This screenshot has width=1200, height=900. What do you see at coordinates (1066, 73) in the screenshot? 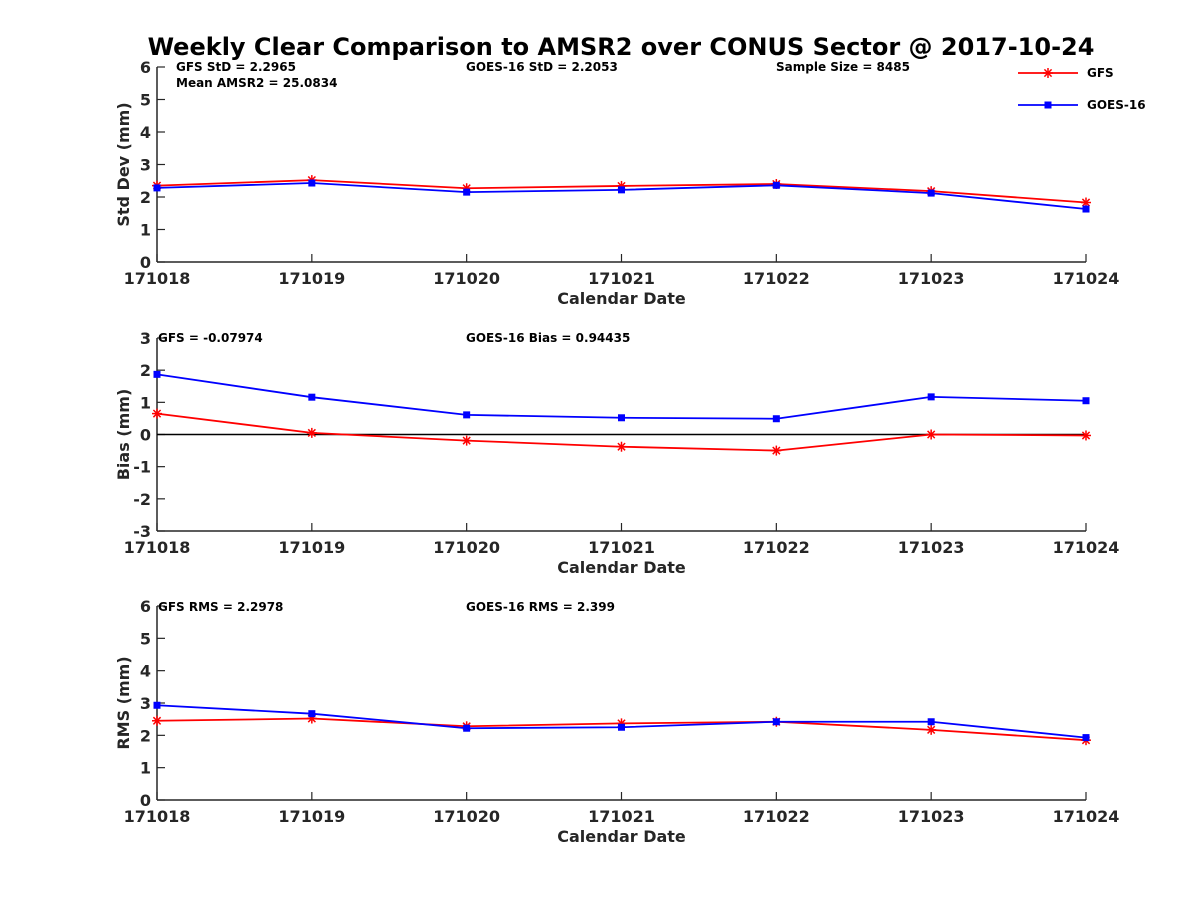
I see `legend-entry-gfs: GFS` at bounding box center [1066, 73].